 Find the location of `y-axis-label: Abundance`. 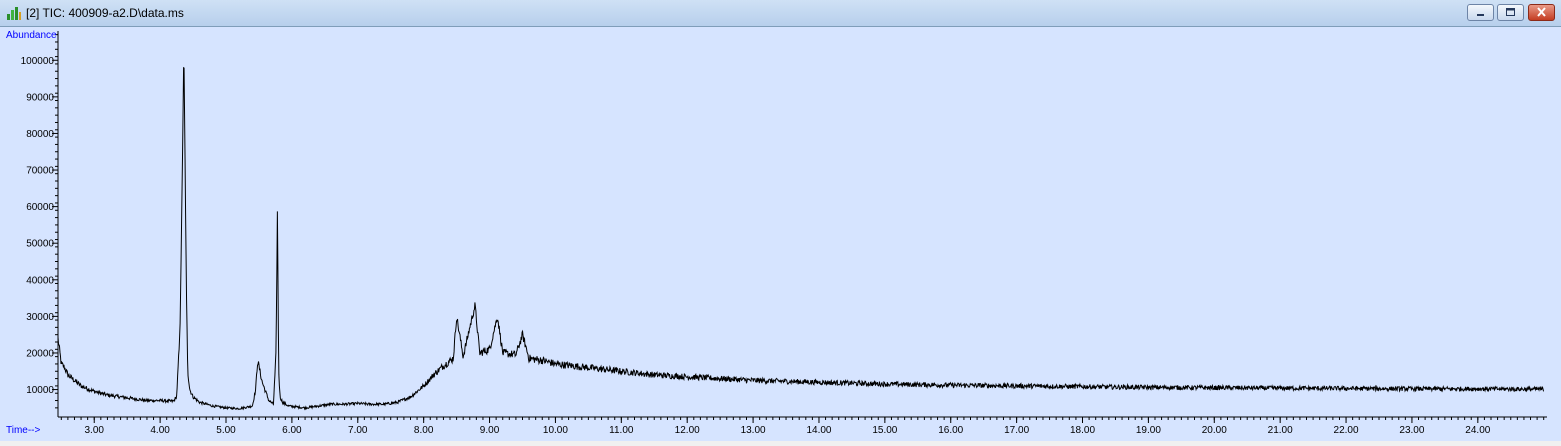

y-axis-label: Abundance is located at coordinates (31, 35).